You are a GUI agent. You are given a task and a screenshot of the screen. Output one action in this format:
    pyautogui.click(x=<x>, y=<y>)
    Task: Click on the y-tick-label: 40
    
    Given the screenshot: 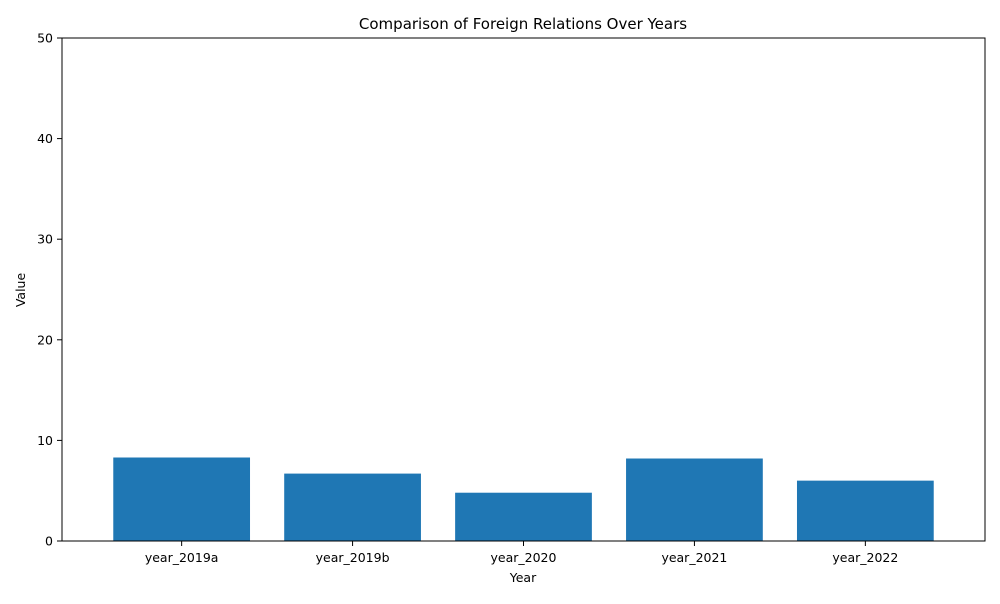 What is the action you would take?
    pyautogui.click(x=45, y=138)
    